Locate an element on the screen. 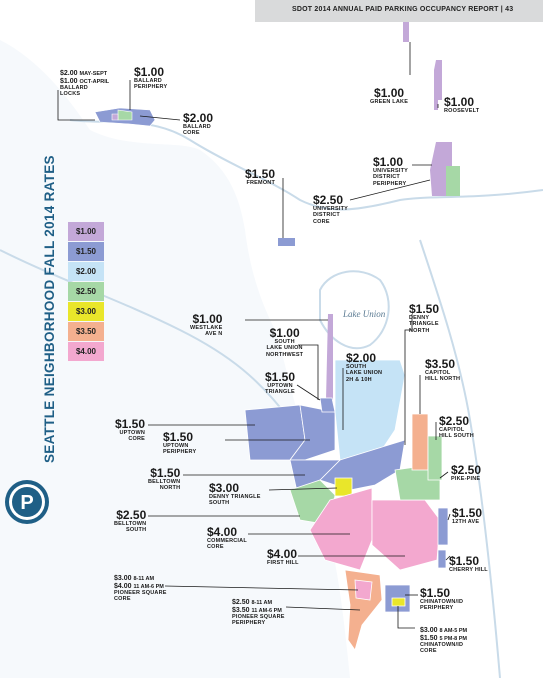 This screenshot has width=543, height=678. first-hill-zone is located at coordinates (406, 535).